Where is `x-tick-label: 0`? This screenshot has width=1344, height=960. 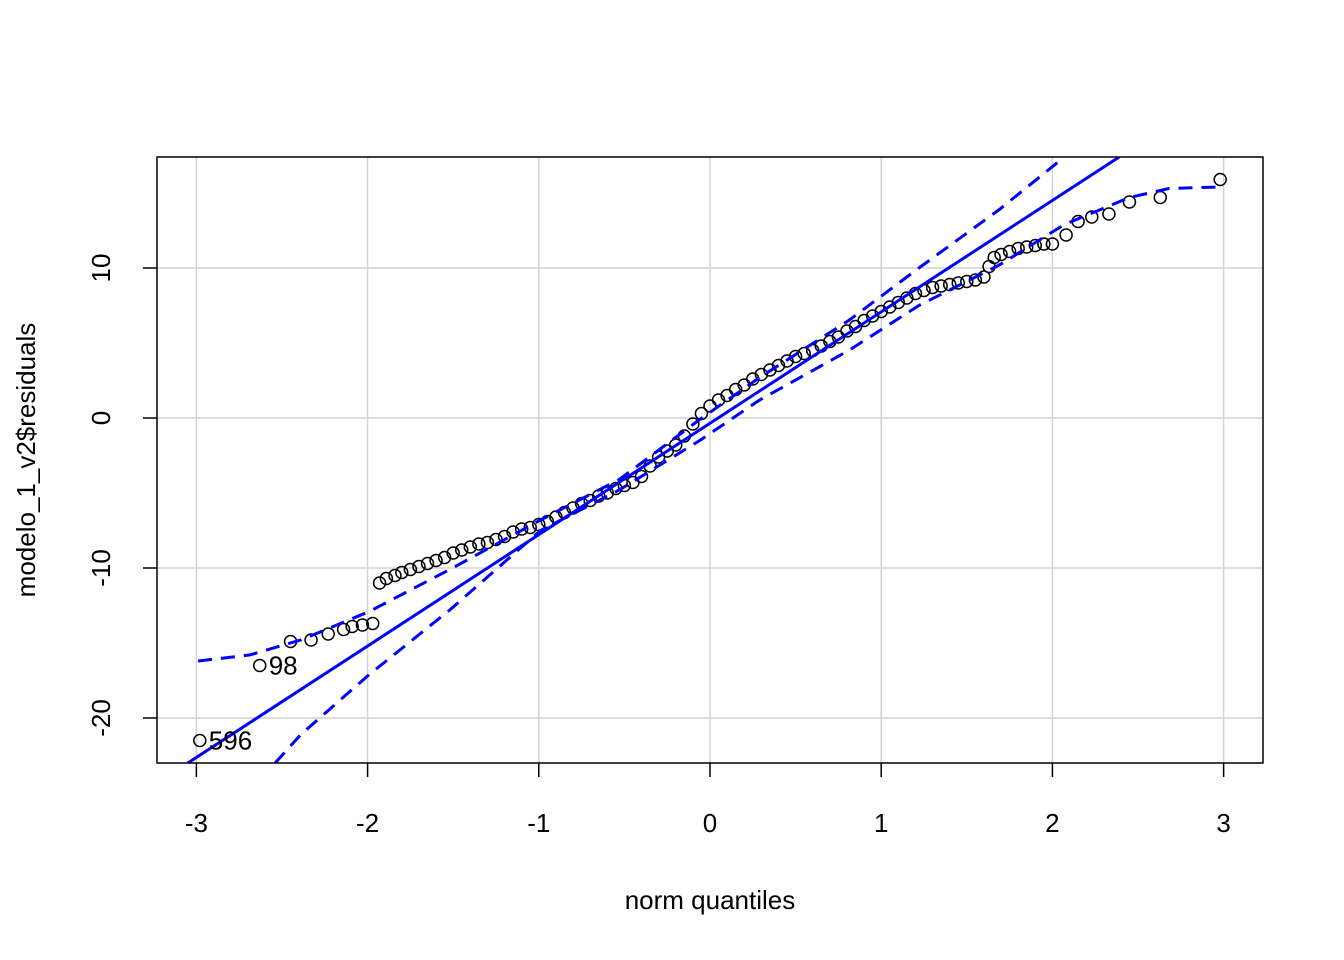
x-tick-label: 0 is located at coordinates (710, 823).